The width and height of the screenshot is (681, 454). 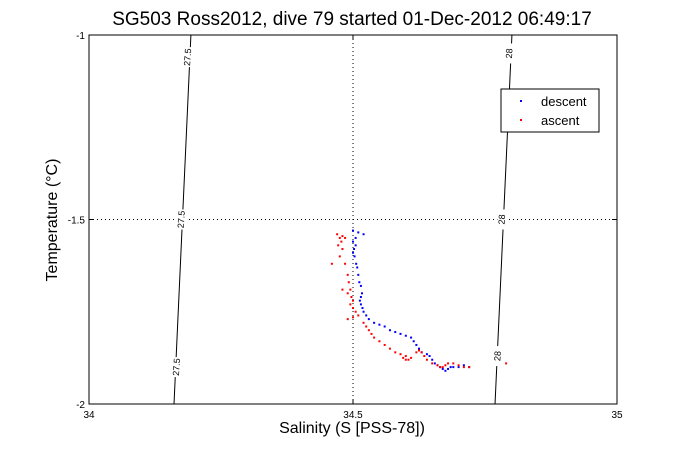 What do you see at coordinates (419, 300) in the screenshot?
I see `data-points` at bounding box center [419, 300].